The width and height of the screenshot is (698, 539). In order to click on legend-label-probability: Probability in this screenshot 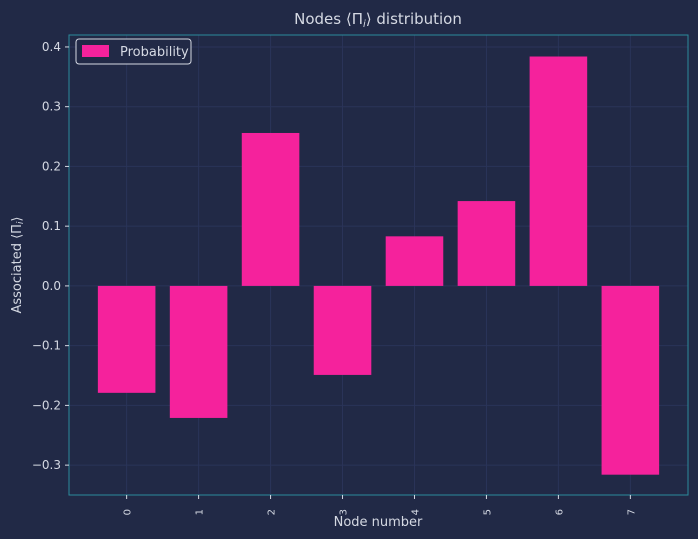, I will do `click(154, 52)`.